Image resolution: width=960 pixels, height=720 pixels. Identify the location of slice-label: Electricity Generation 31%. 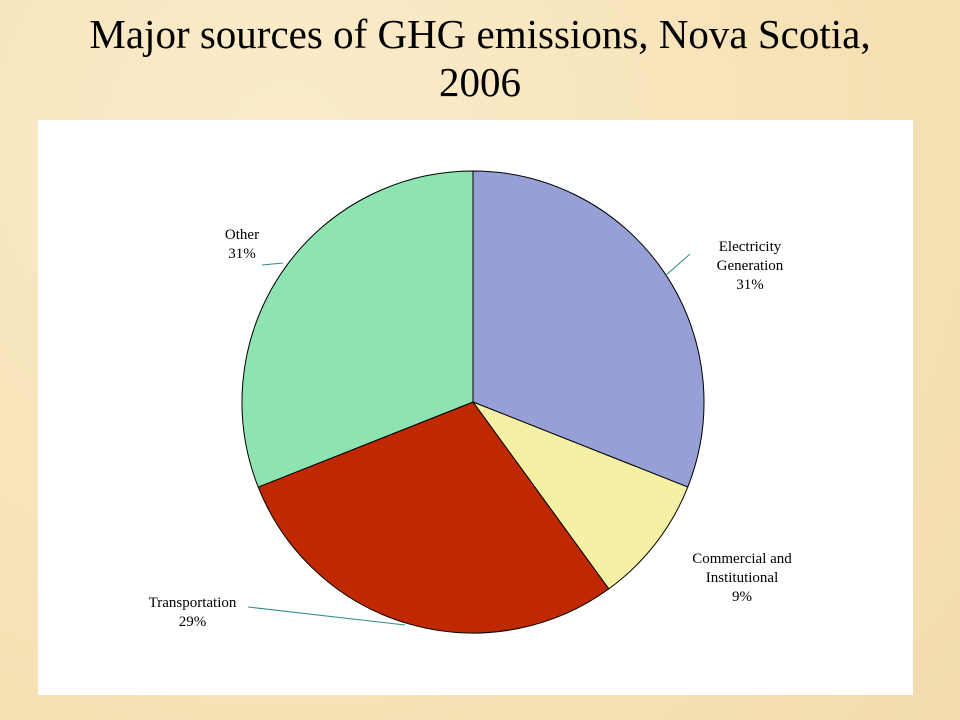
(750, 266).